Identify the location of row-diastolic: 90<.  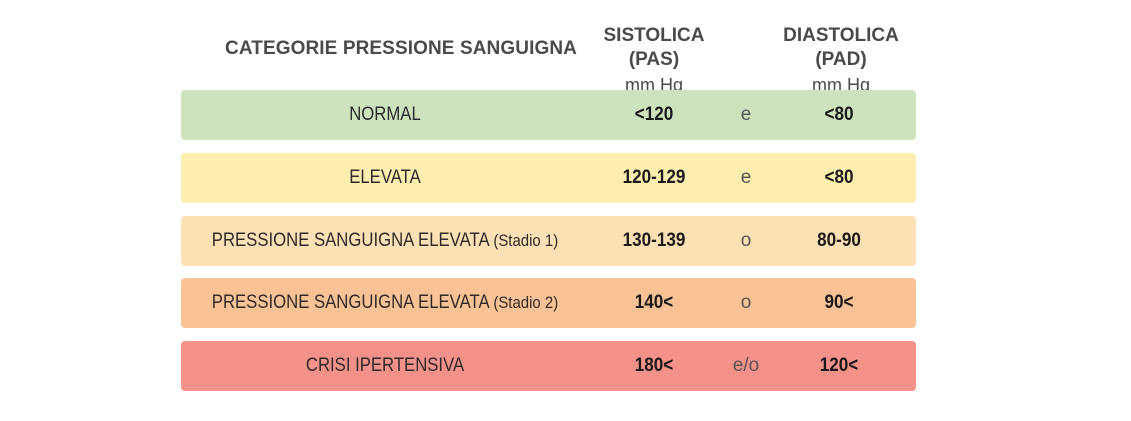
(839, 302).